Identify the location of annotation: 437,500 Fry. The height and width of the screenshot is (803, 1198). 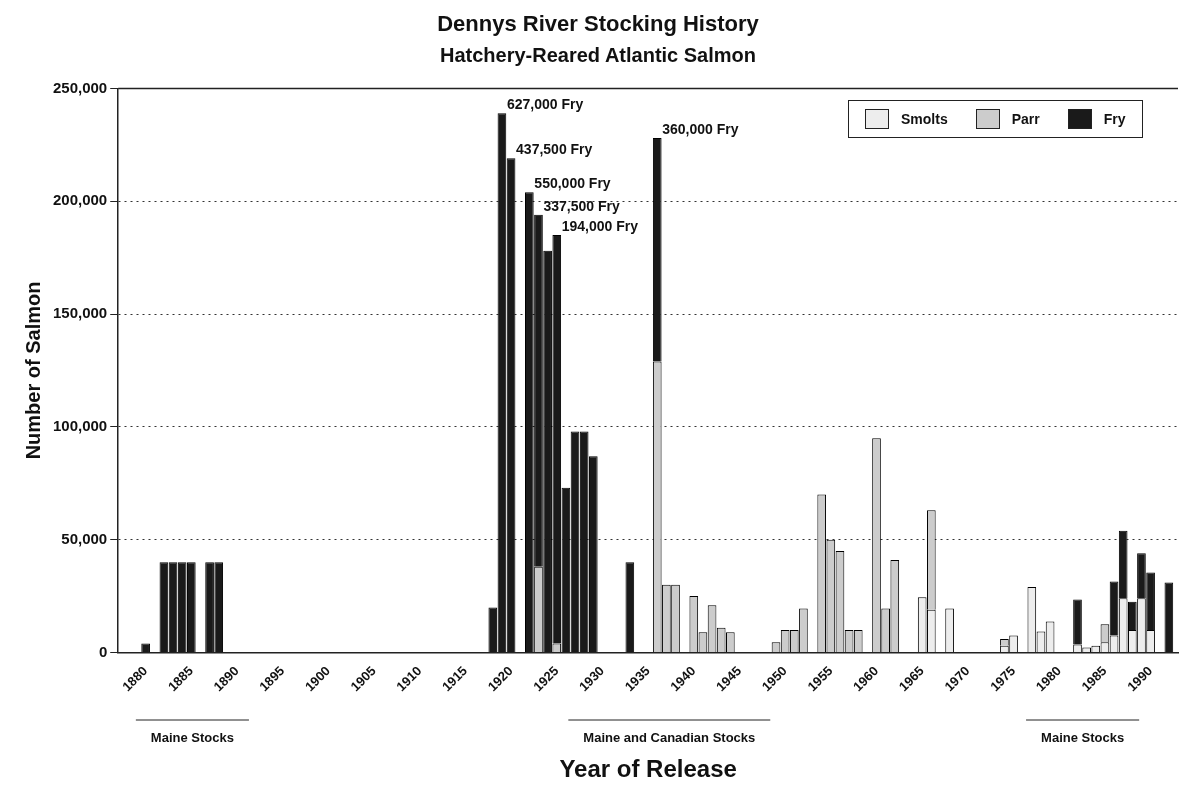
(554, 149).